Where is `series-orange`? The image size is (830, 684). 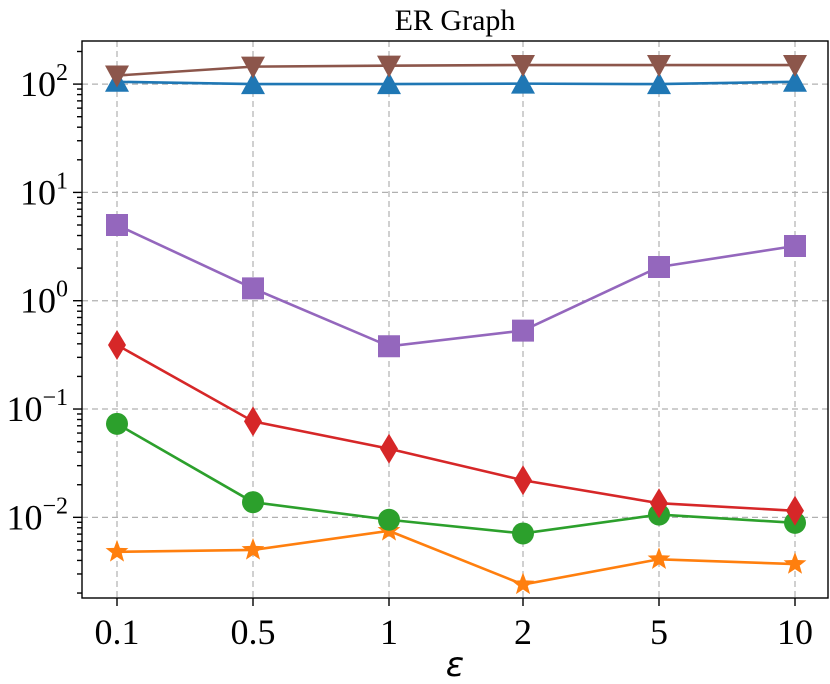
series-orange is located at coordinates (456, 556).